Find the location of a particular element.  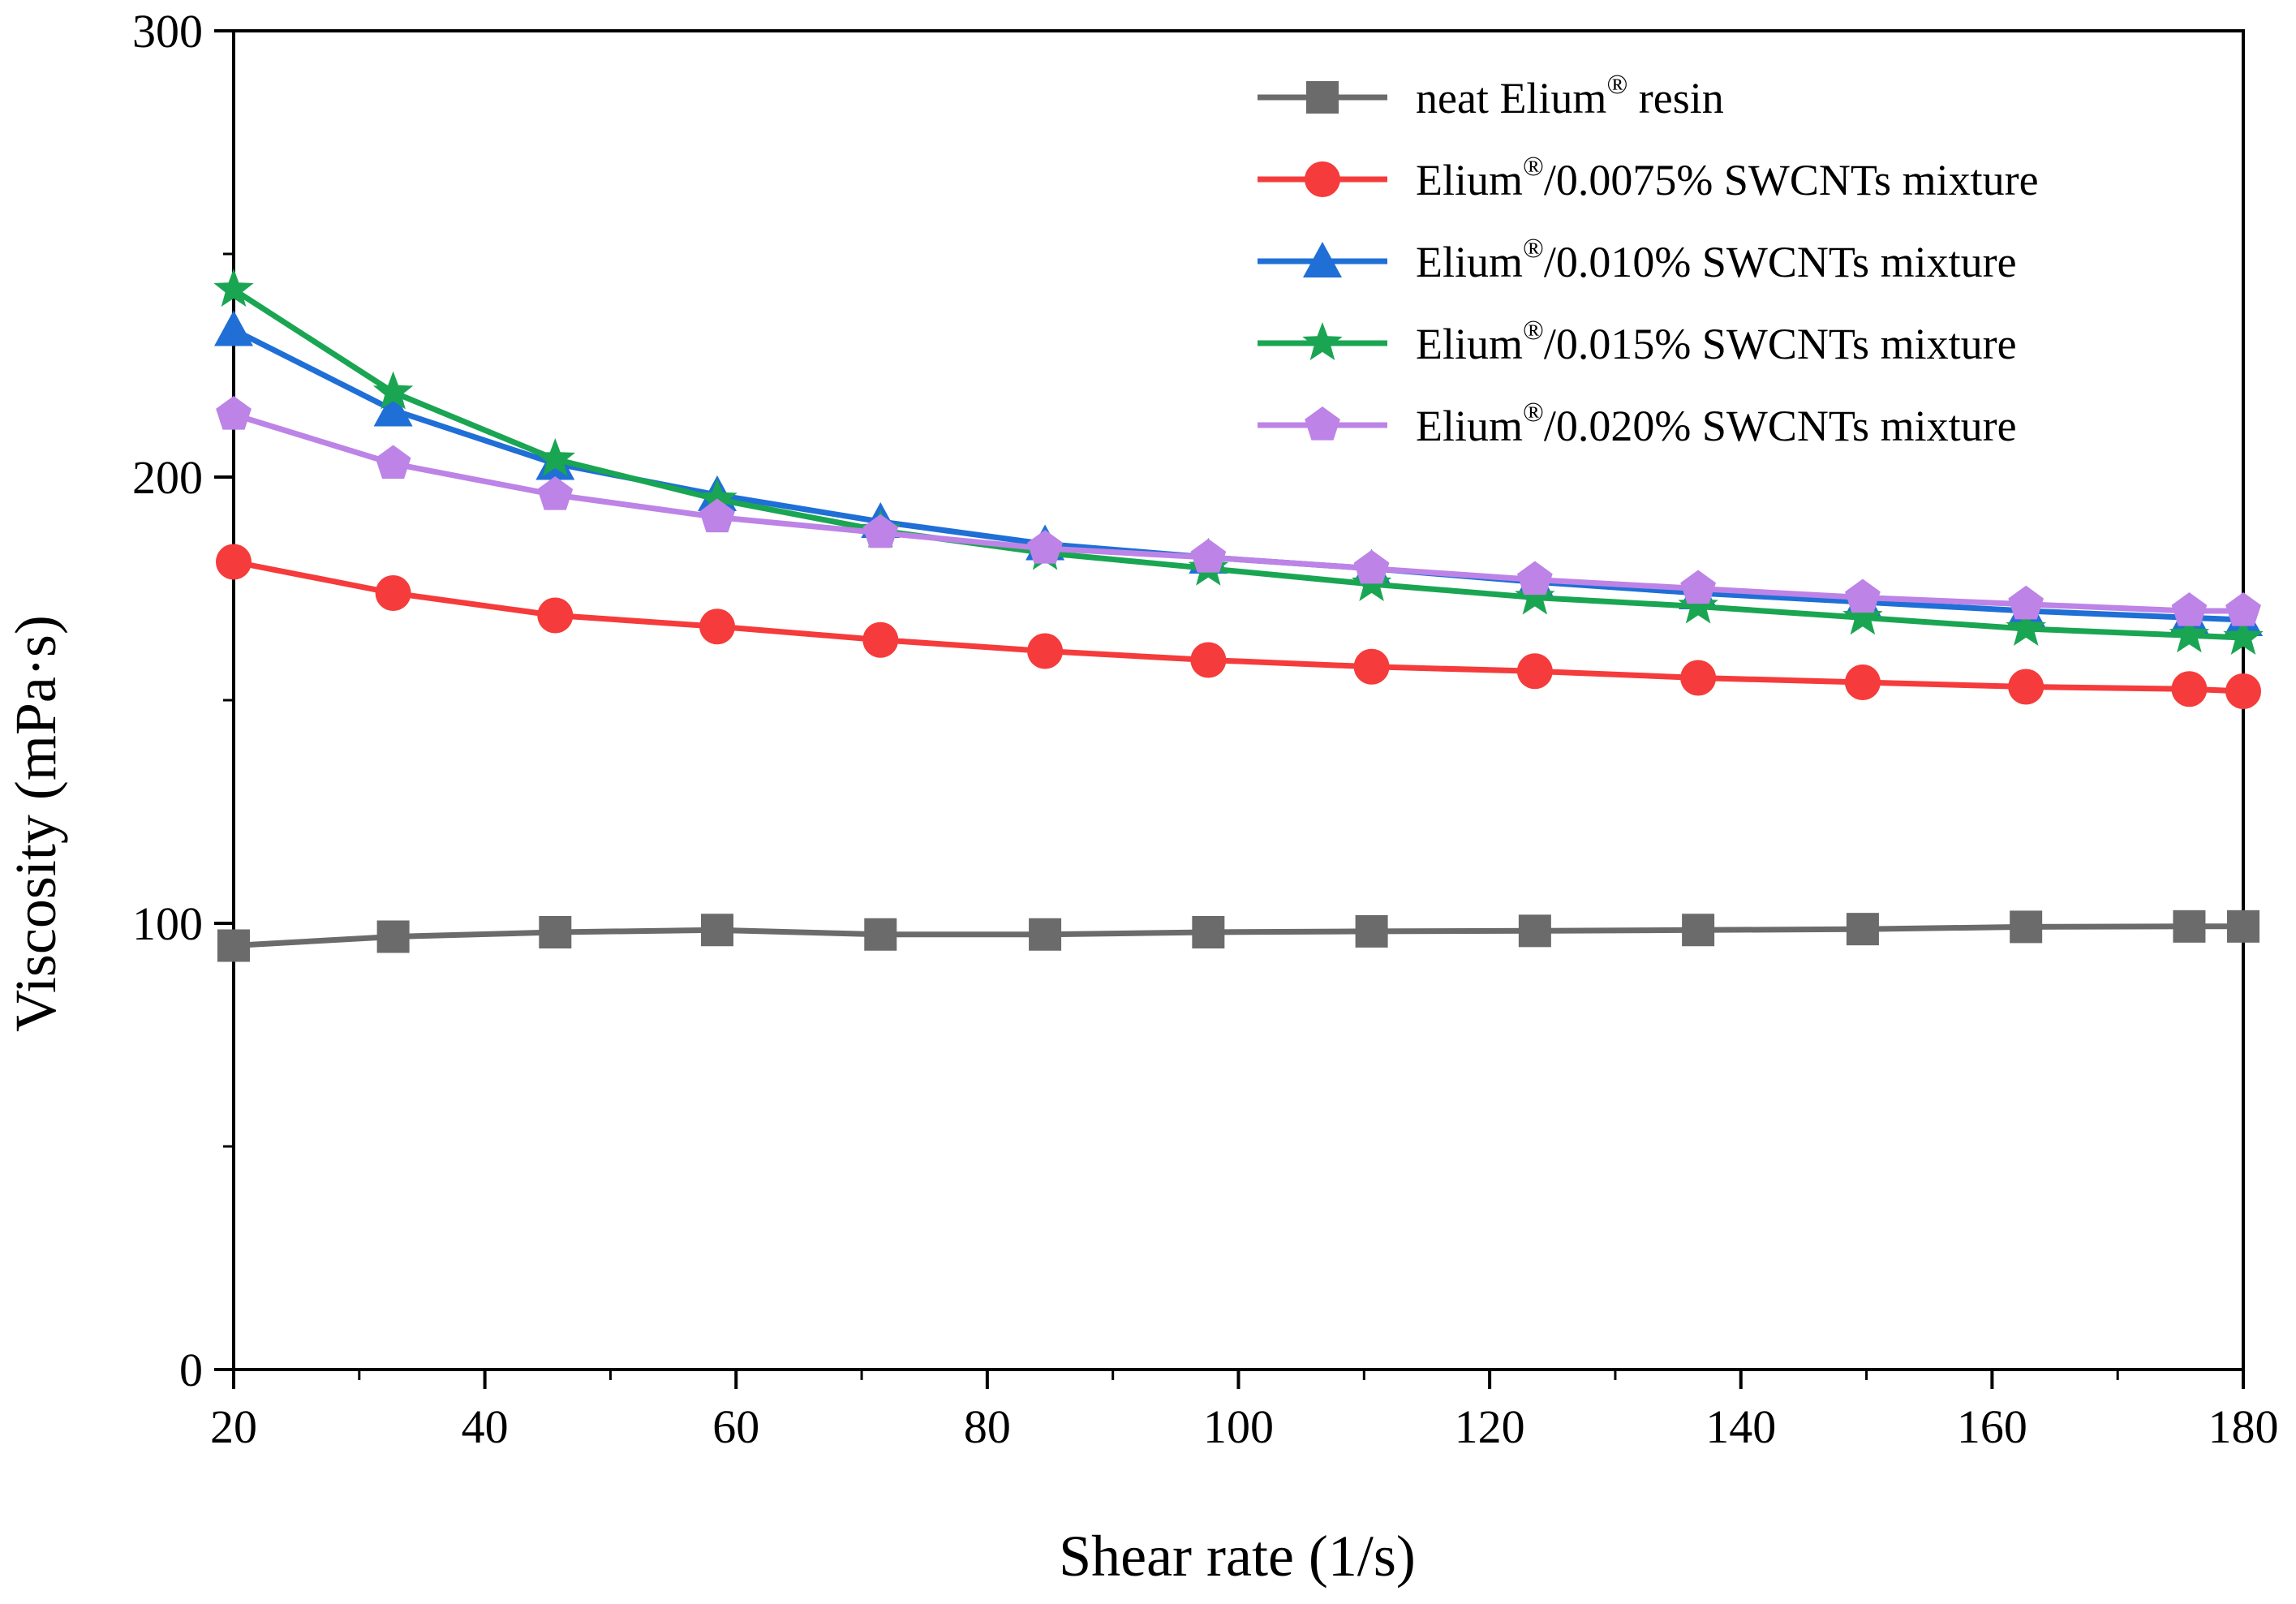

legend-entry-1: neat Elium® resin is located at coordinates (1491, 96).